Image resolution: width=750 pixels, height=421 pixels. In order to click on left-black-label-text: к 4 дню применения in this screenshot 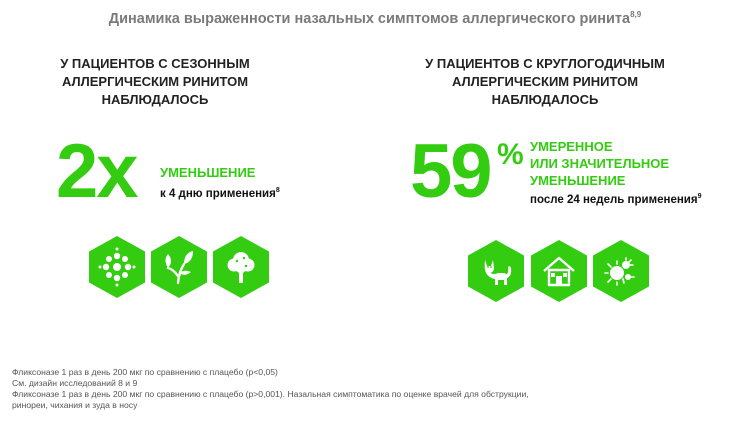, I will do `click(218, 193)`.